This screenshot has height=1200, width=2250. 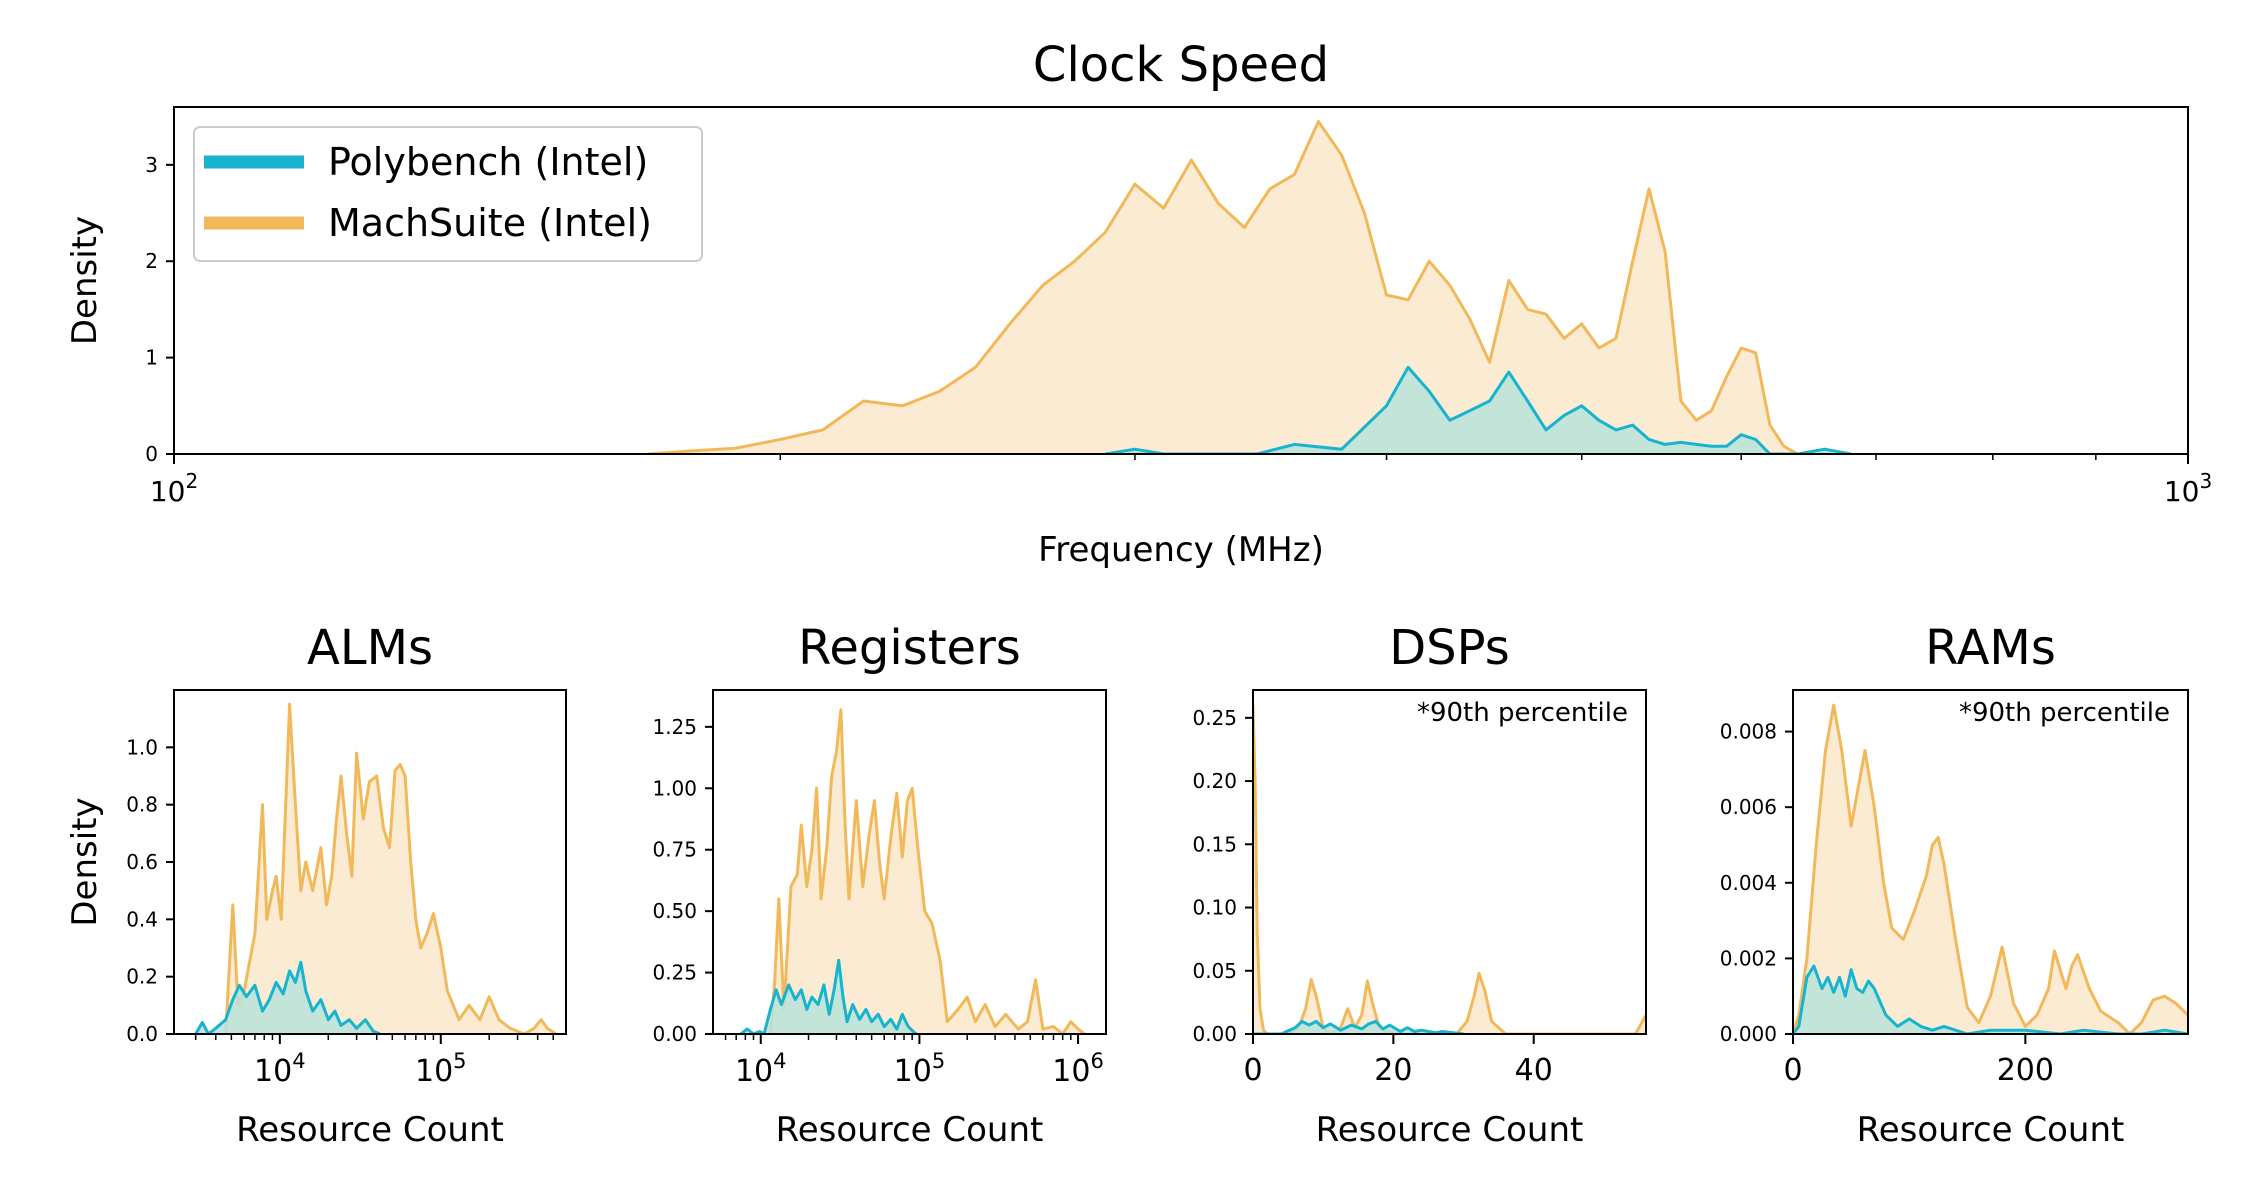 What do you see at coordinates (1214, 781) in the screenshot?
I see `y-tick-label: 0.20` at bounding box center [1214, 781].